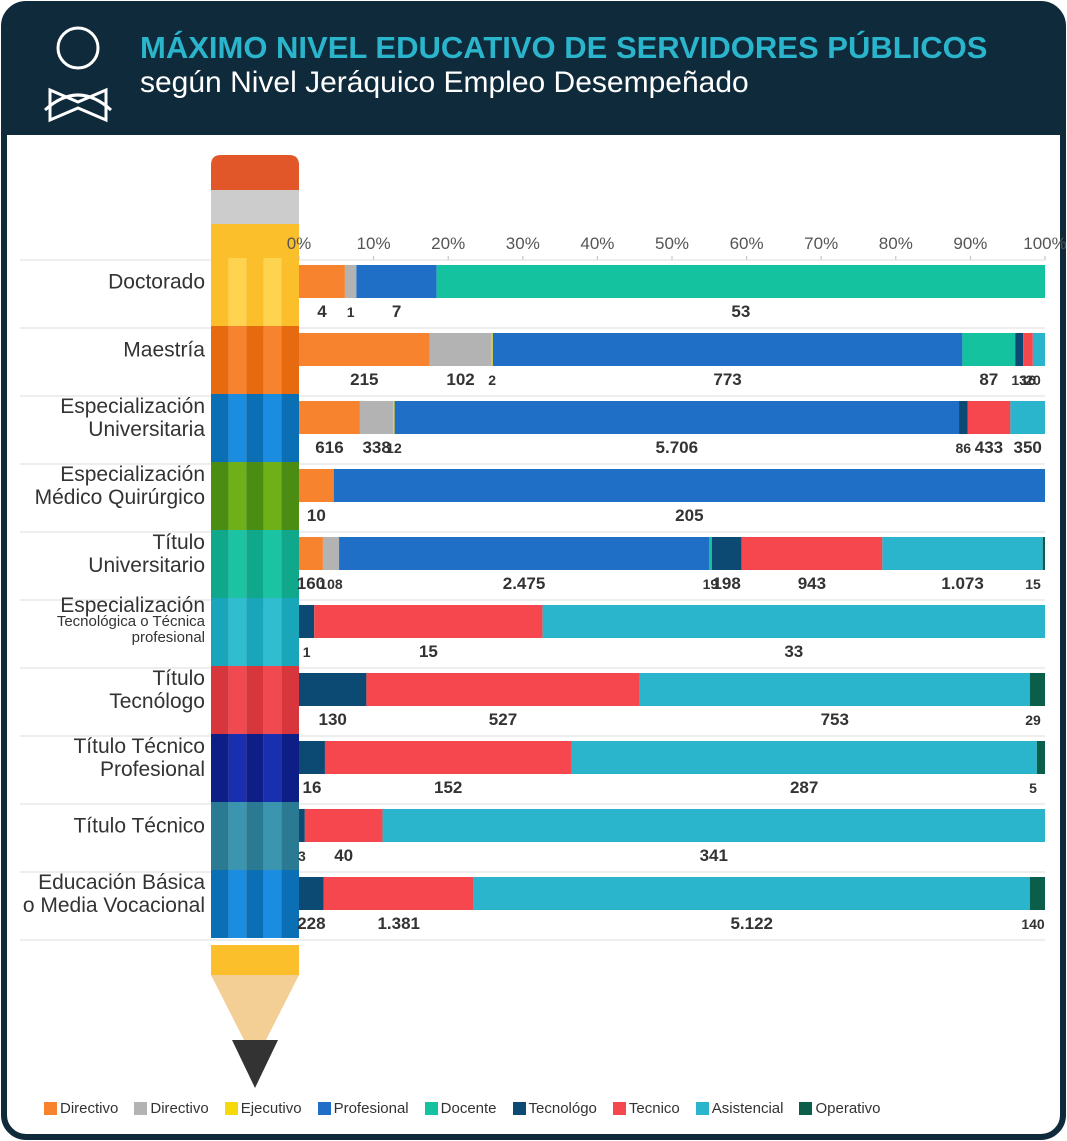 The height and width of the screenshot is (1141, 1067). Describe the element at coordinates (331, 584) in the screenshot. I see `value-label: 108` at that location.